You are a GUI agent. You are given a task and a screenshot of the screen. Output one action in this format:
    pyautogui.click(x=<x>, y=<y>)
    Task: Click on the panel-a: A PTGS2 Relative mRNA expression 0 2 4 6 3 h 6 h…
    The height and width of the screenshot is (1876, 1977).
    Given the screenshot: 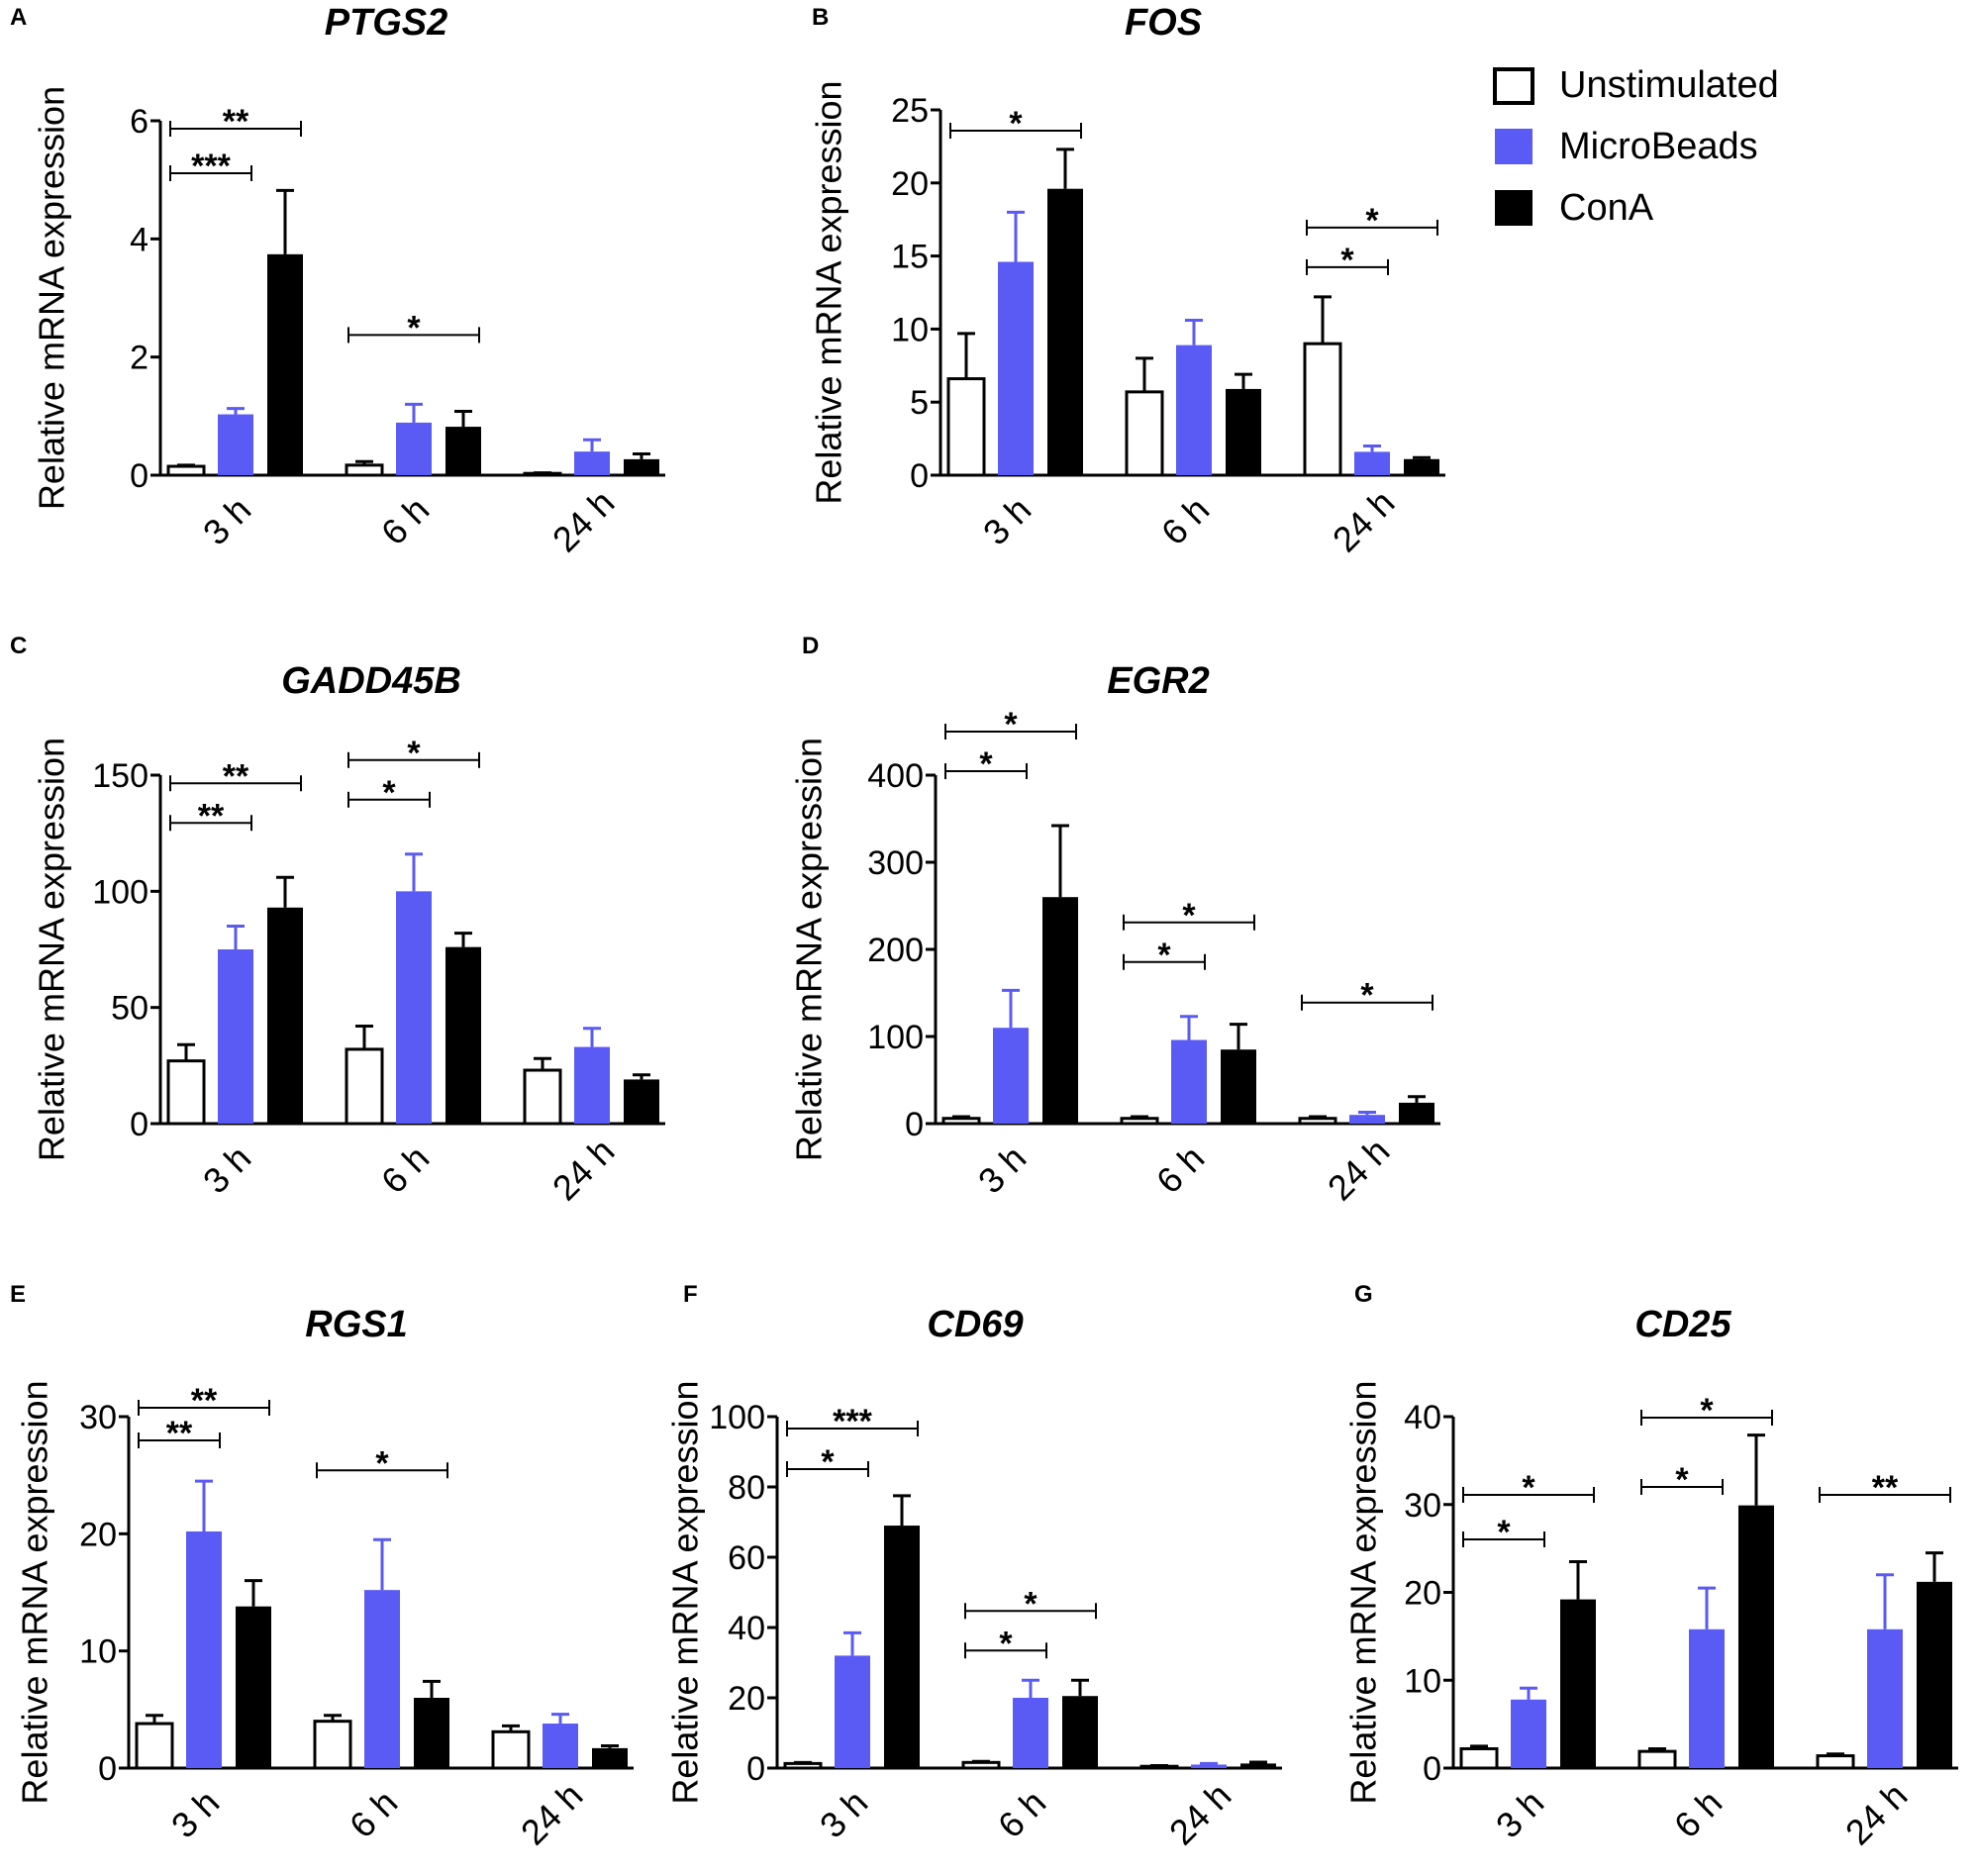 What is the action you would take?
    pyautogui.click(x=337, y=280)
    